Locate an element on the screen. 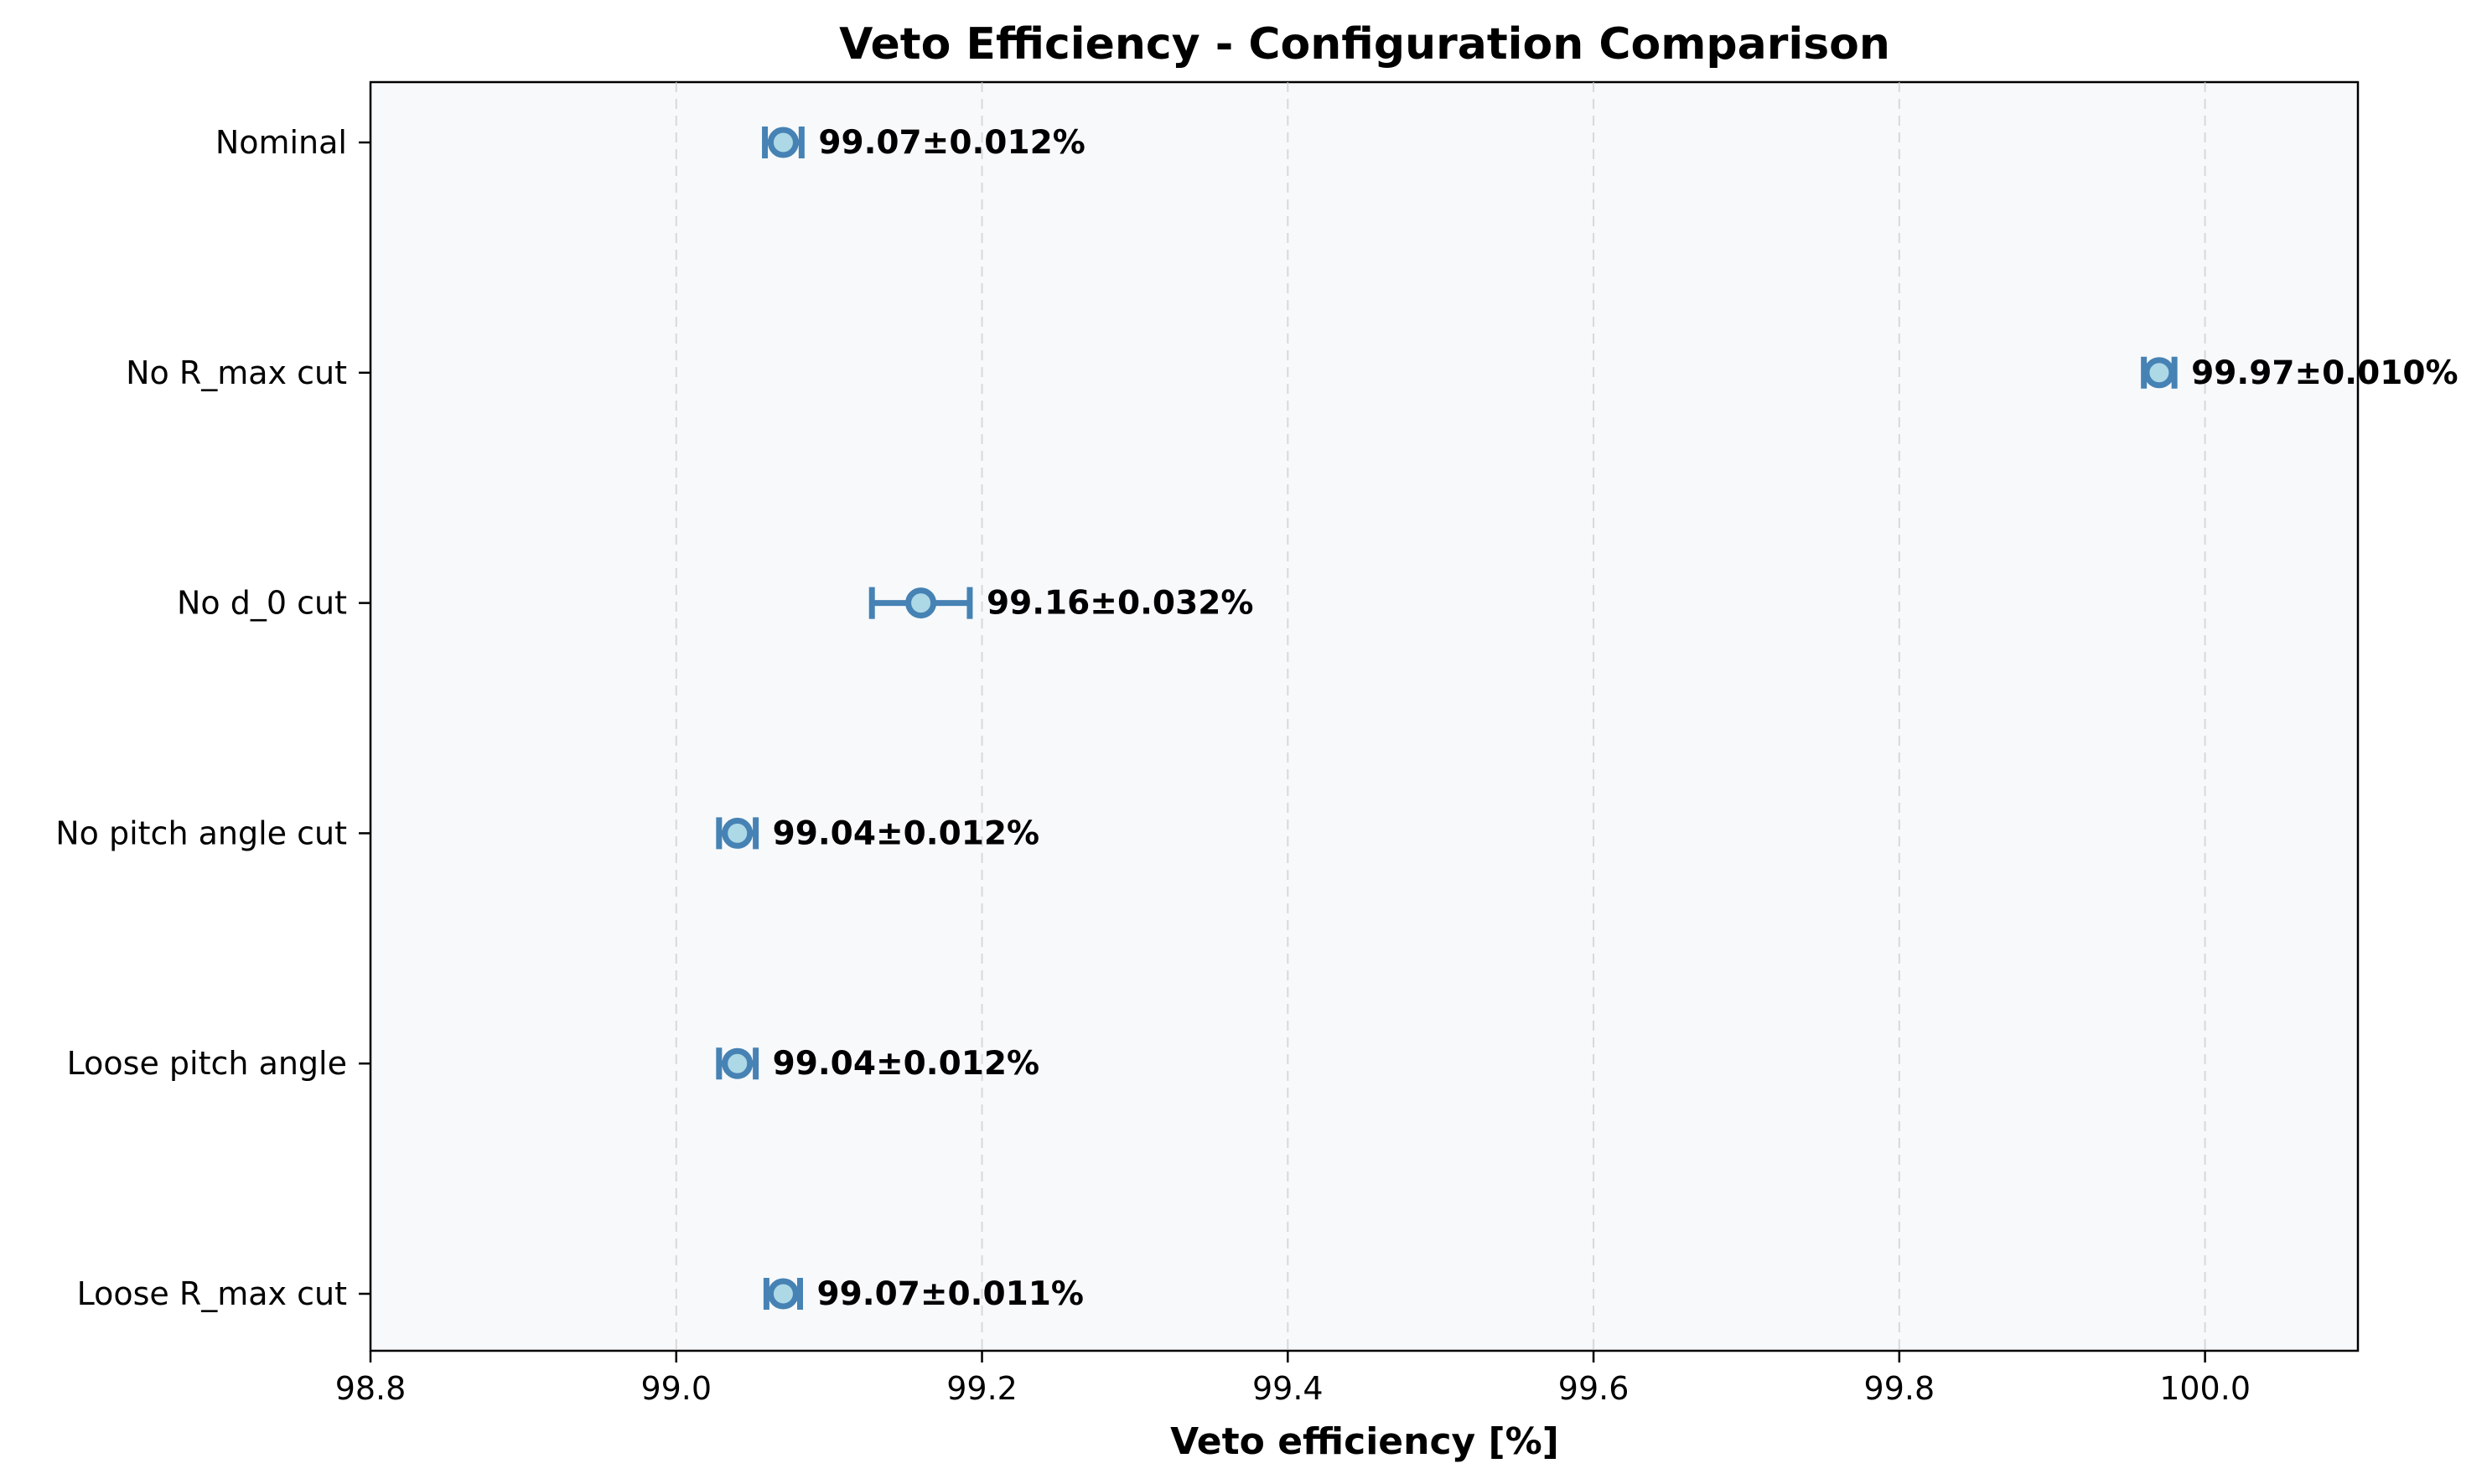  y-tick-label: Nominal is located at coordinates (281, 142).